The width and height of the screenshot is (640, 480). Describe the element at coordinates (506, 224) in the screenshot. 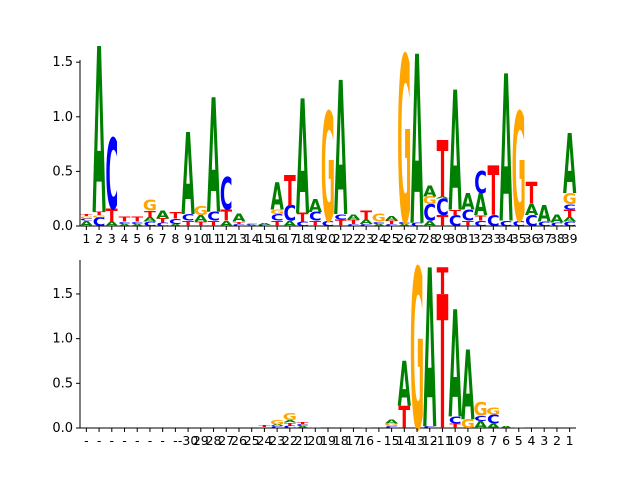

I see `letter-C-pos-34: C` at that location.